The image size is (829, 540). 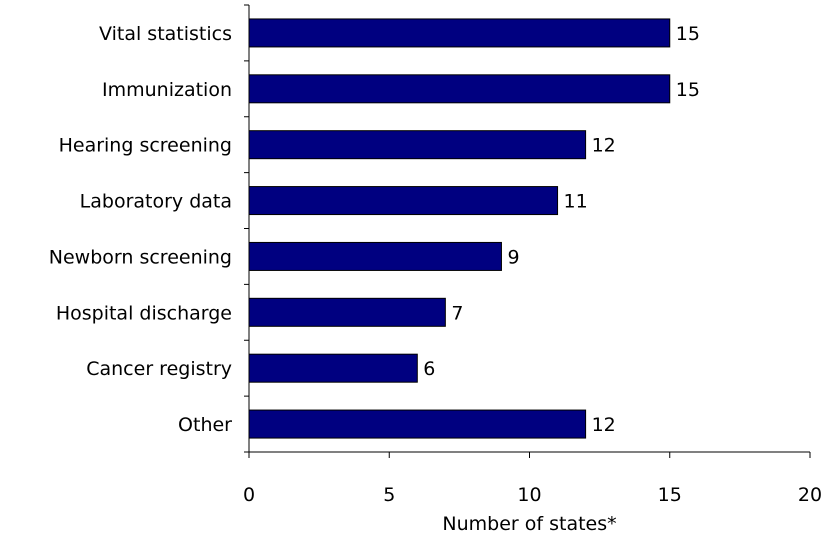 I want to click on bar-value-label: 7, so click(x=457, y=313).